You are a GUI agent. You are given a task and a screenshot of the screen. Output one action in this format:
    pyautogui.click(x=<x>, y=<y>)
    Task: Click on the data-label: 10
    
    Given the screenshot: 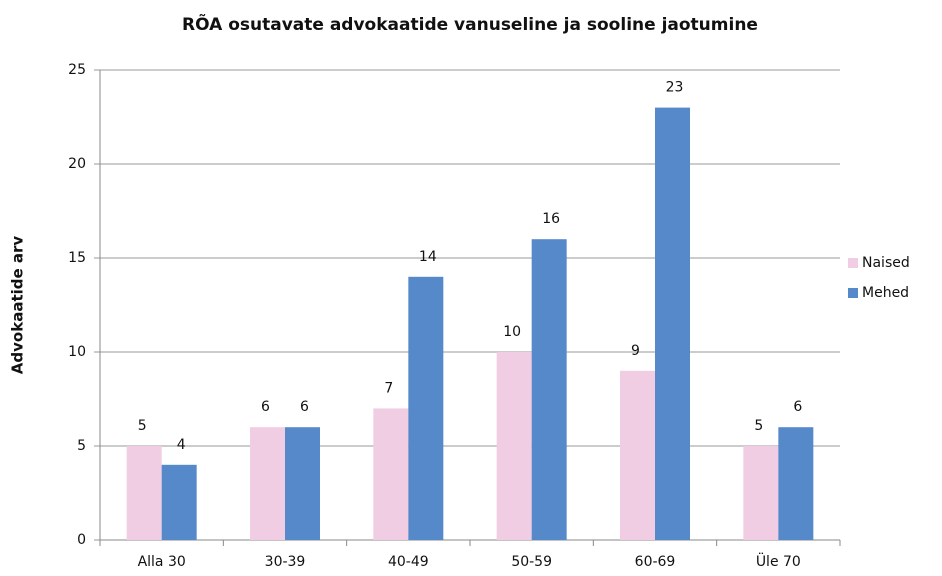 What is the action you would take?
    pyautogui.click(x=512, y=332)
    